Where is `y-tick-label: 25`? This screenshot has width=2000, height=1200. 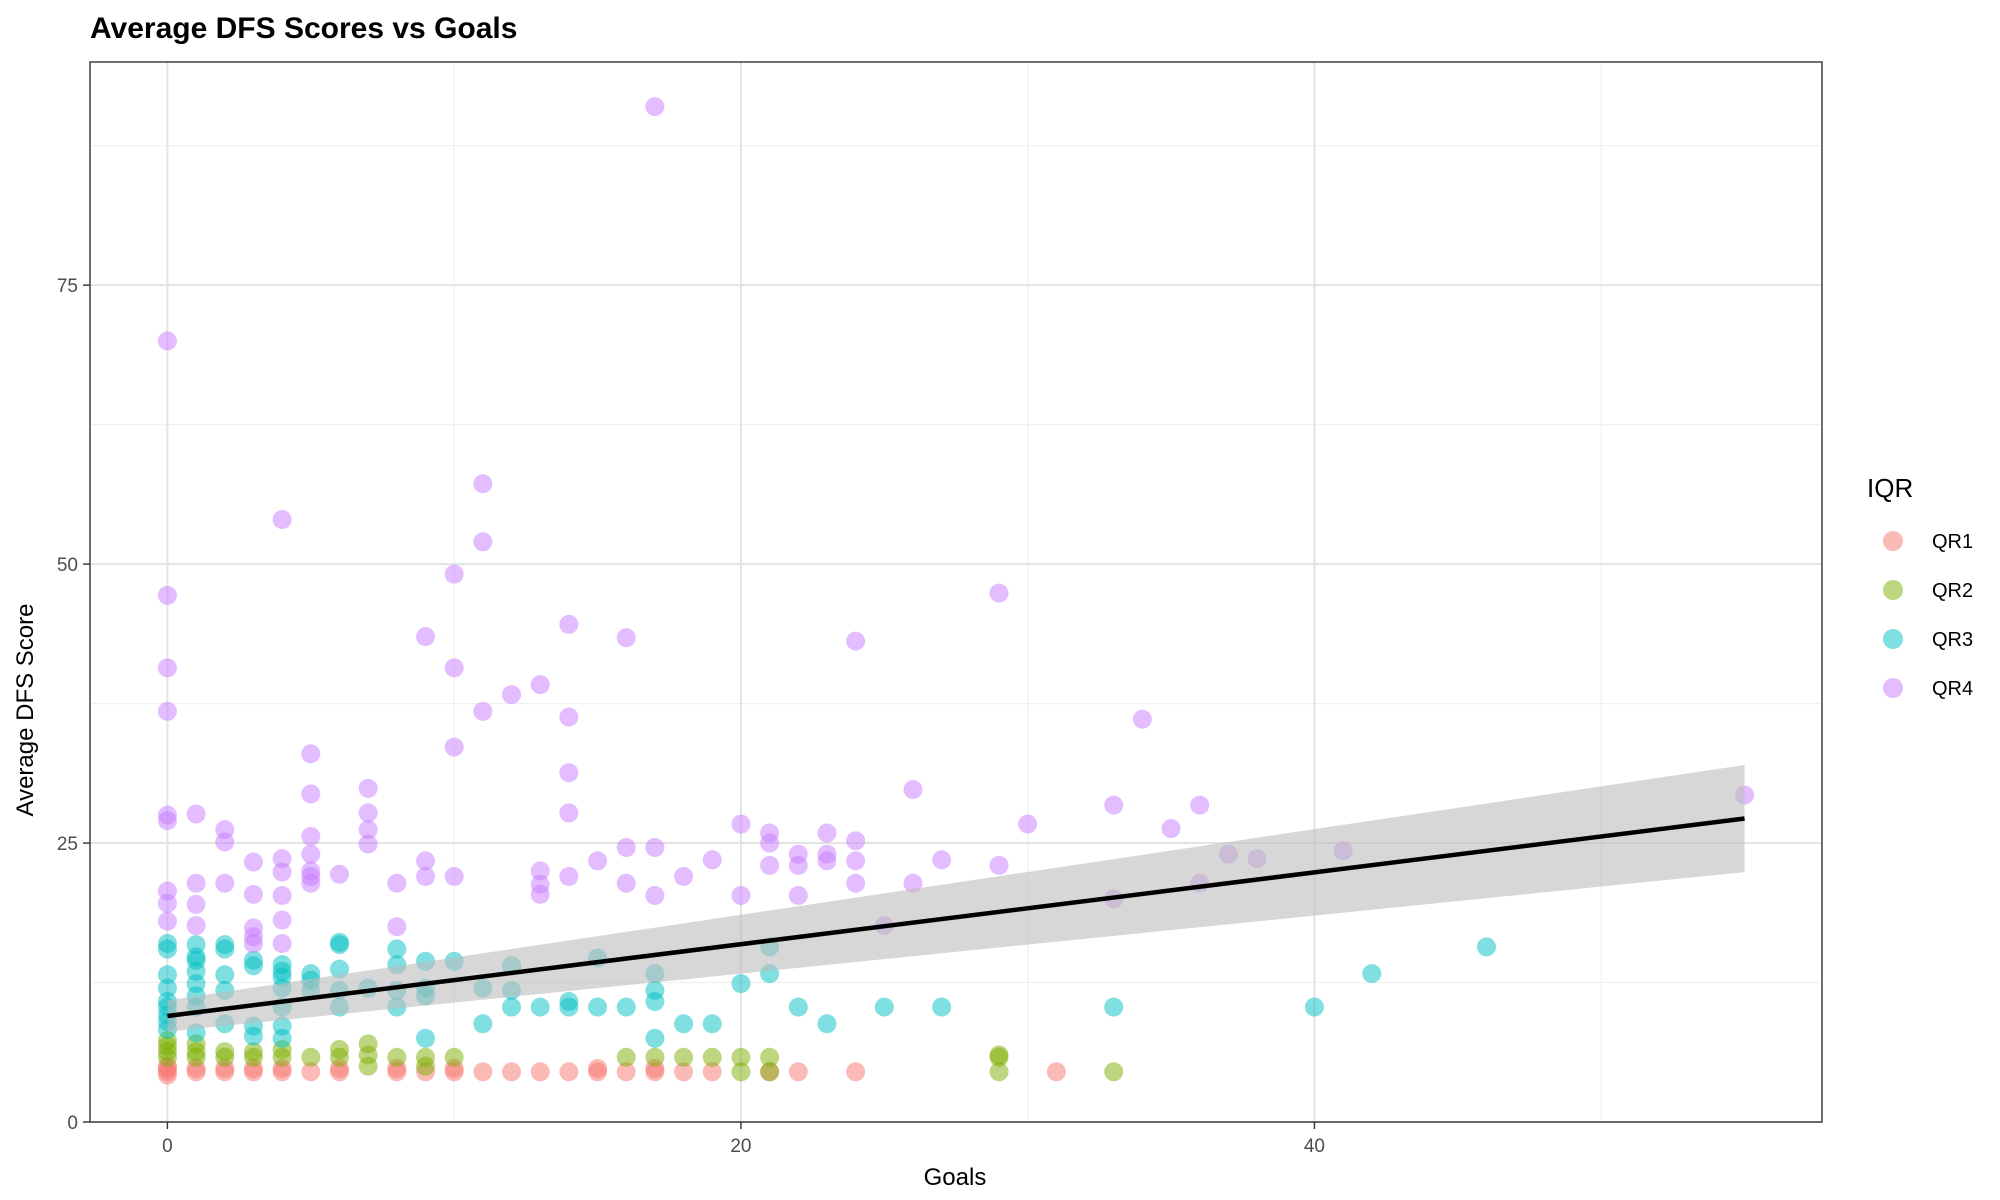 y-tick-label: 25 is located at coordinates (67, 844).